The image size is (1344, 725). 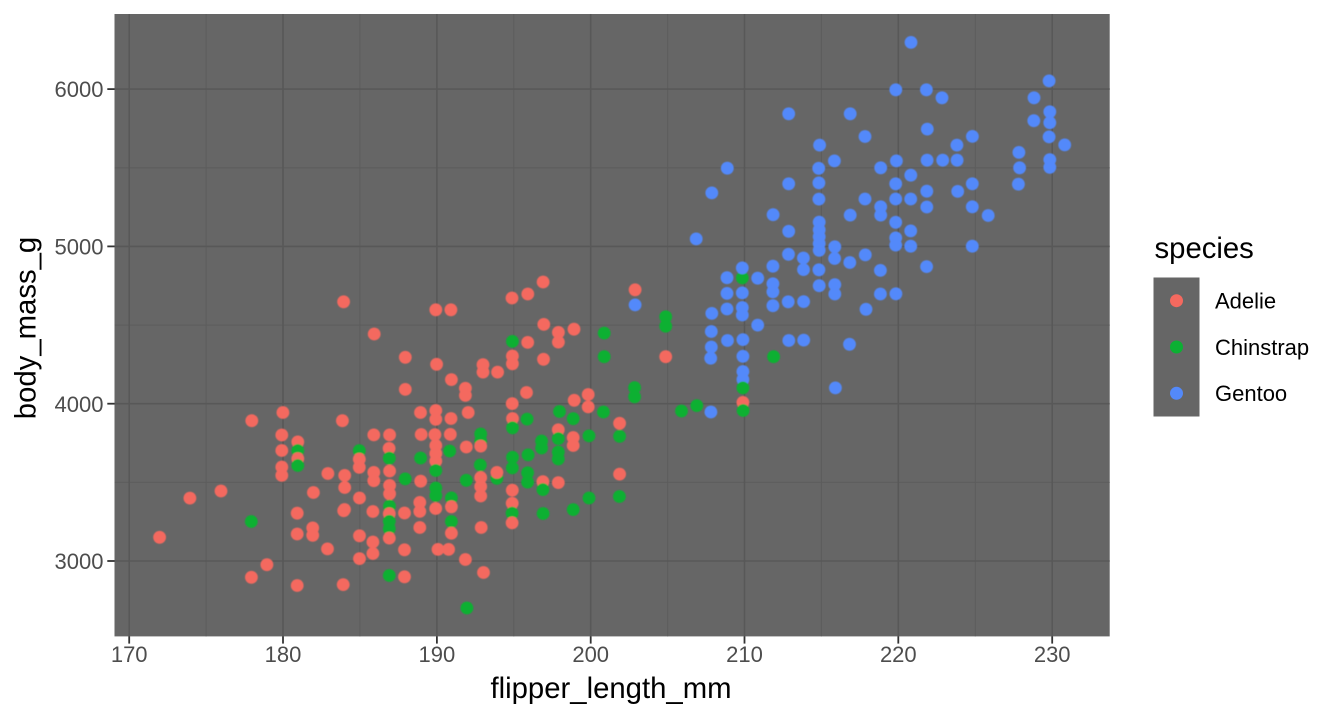 I want to click on svg-text: Adelie, so click(x=1245, y=301).